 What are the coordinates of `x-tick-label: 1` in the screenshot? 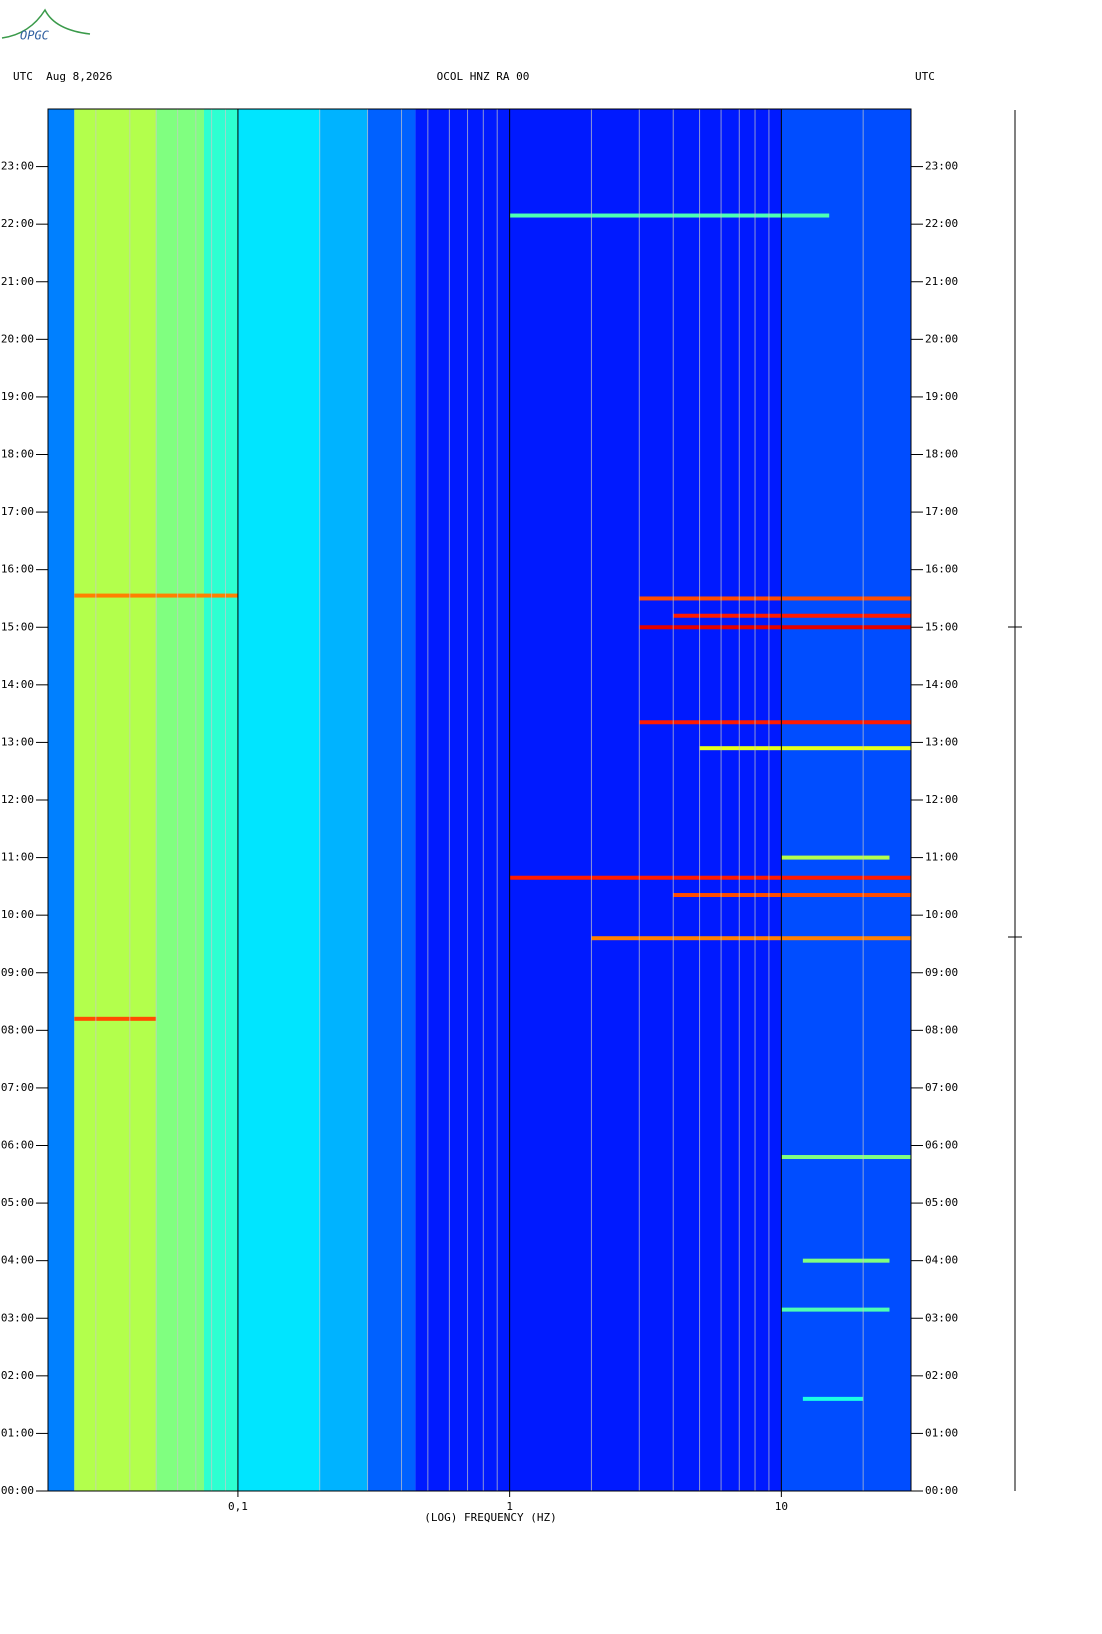 It's located at (509, 1506).